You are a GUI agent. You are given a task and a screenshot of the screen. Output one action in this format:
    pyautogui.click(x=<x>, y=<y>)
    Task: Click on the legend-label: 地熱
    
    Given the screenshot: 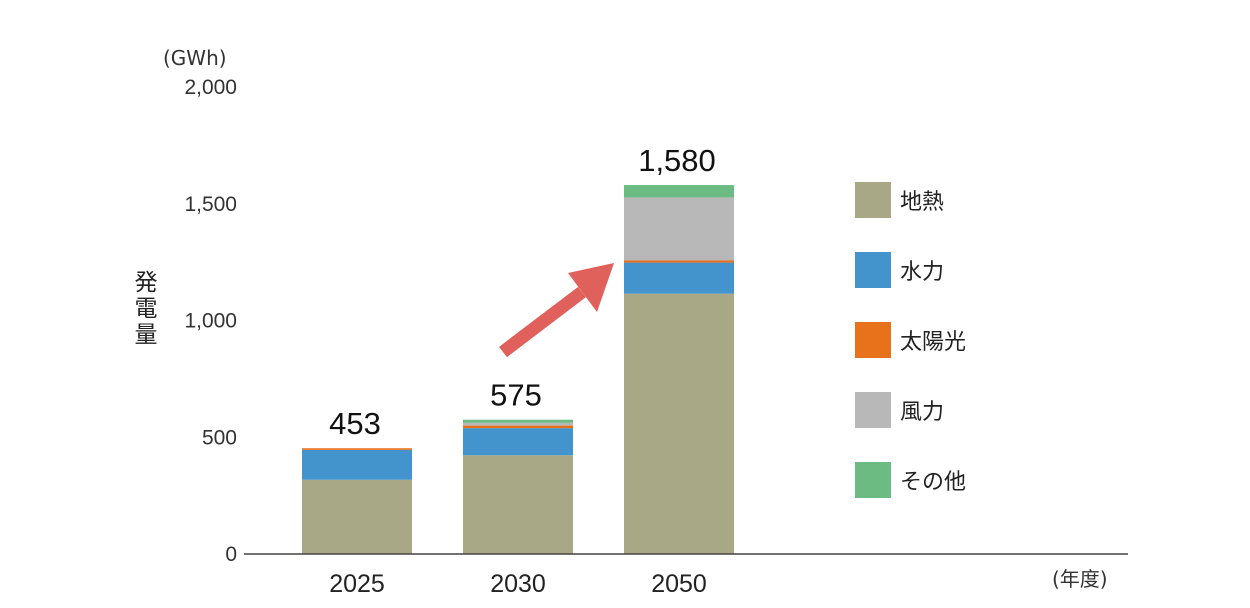 What is the action you would take?
    pyautogui.click(x=922, y=202)
    